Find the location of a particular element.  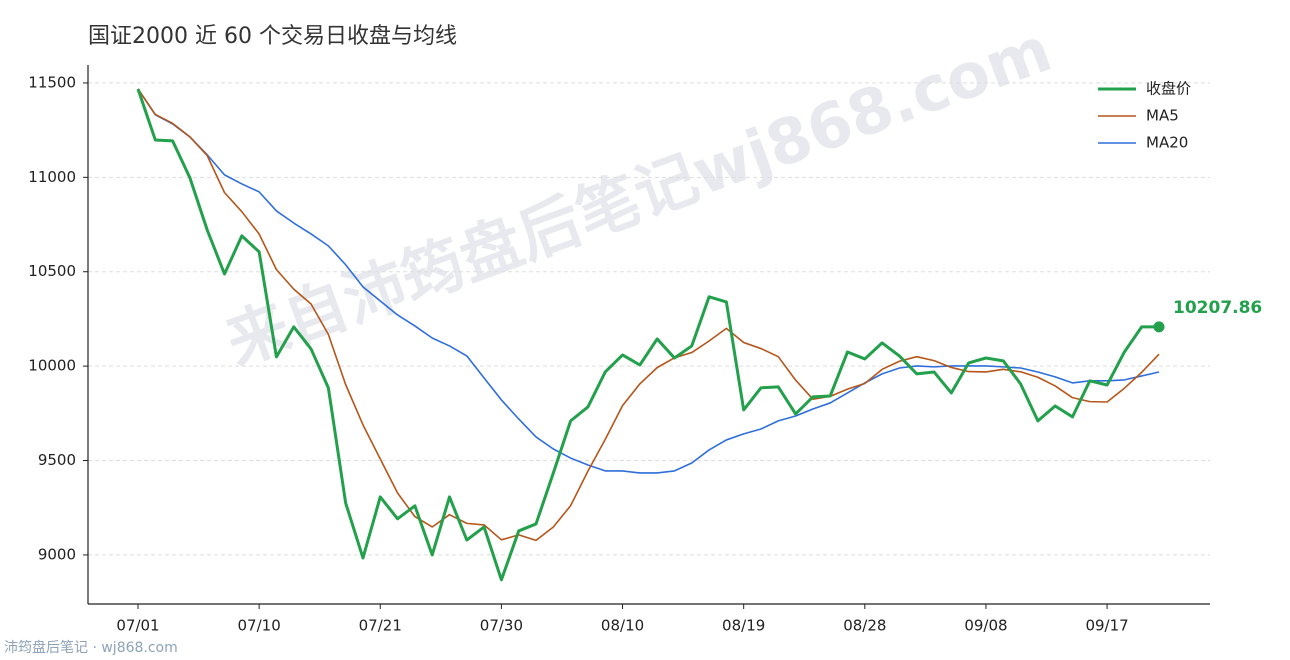

last-value-label: 10207.86 is located at coordinates (1217, 308).